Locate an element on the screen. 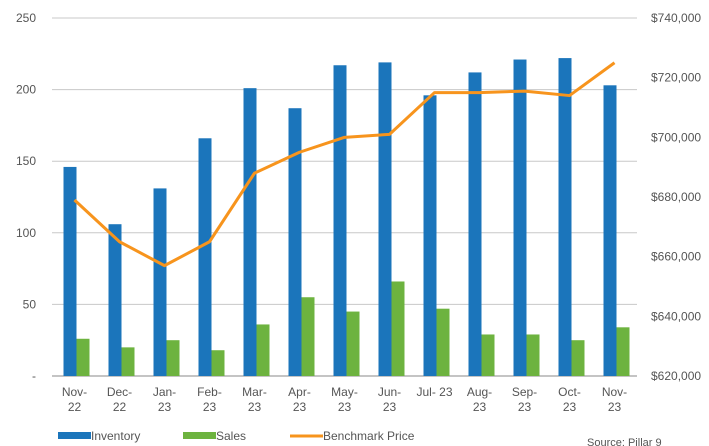 The width and height of the screenshot is (709, 446). x-tick-label: Nov-22 is located at coordinates (74, 399).